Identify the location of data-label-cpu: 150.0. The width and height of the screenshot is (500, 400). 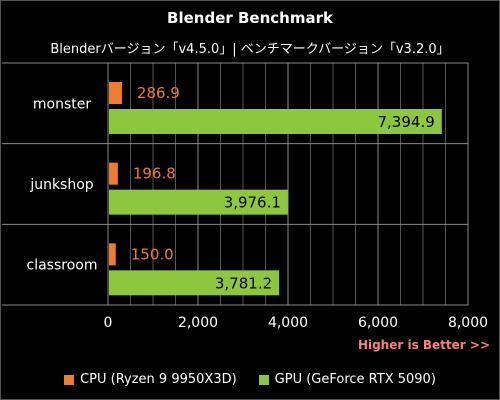
(152, 254).